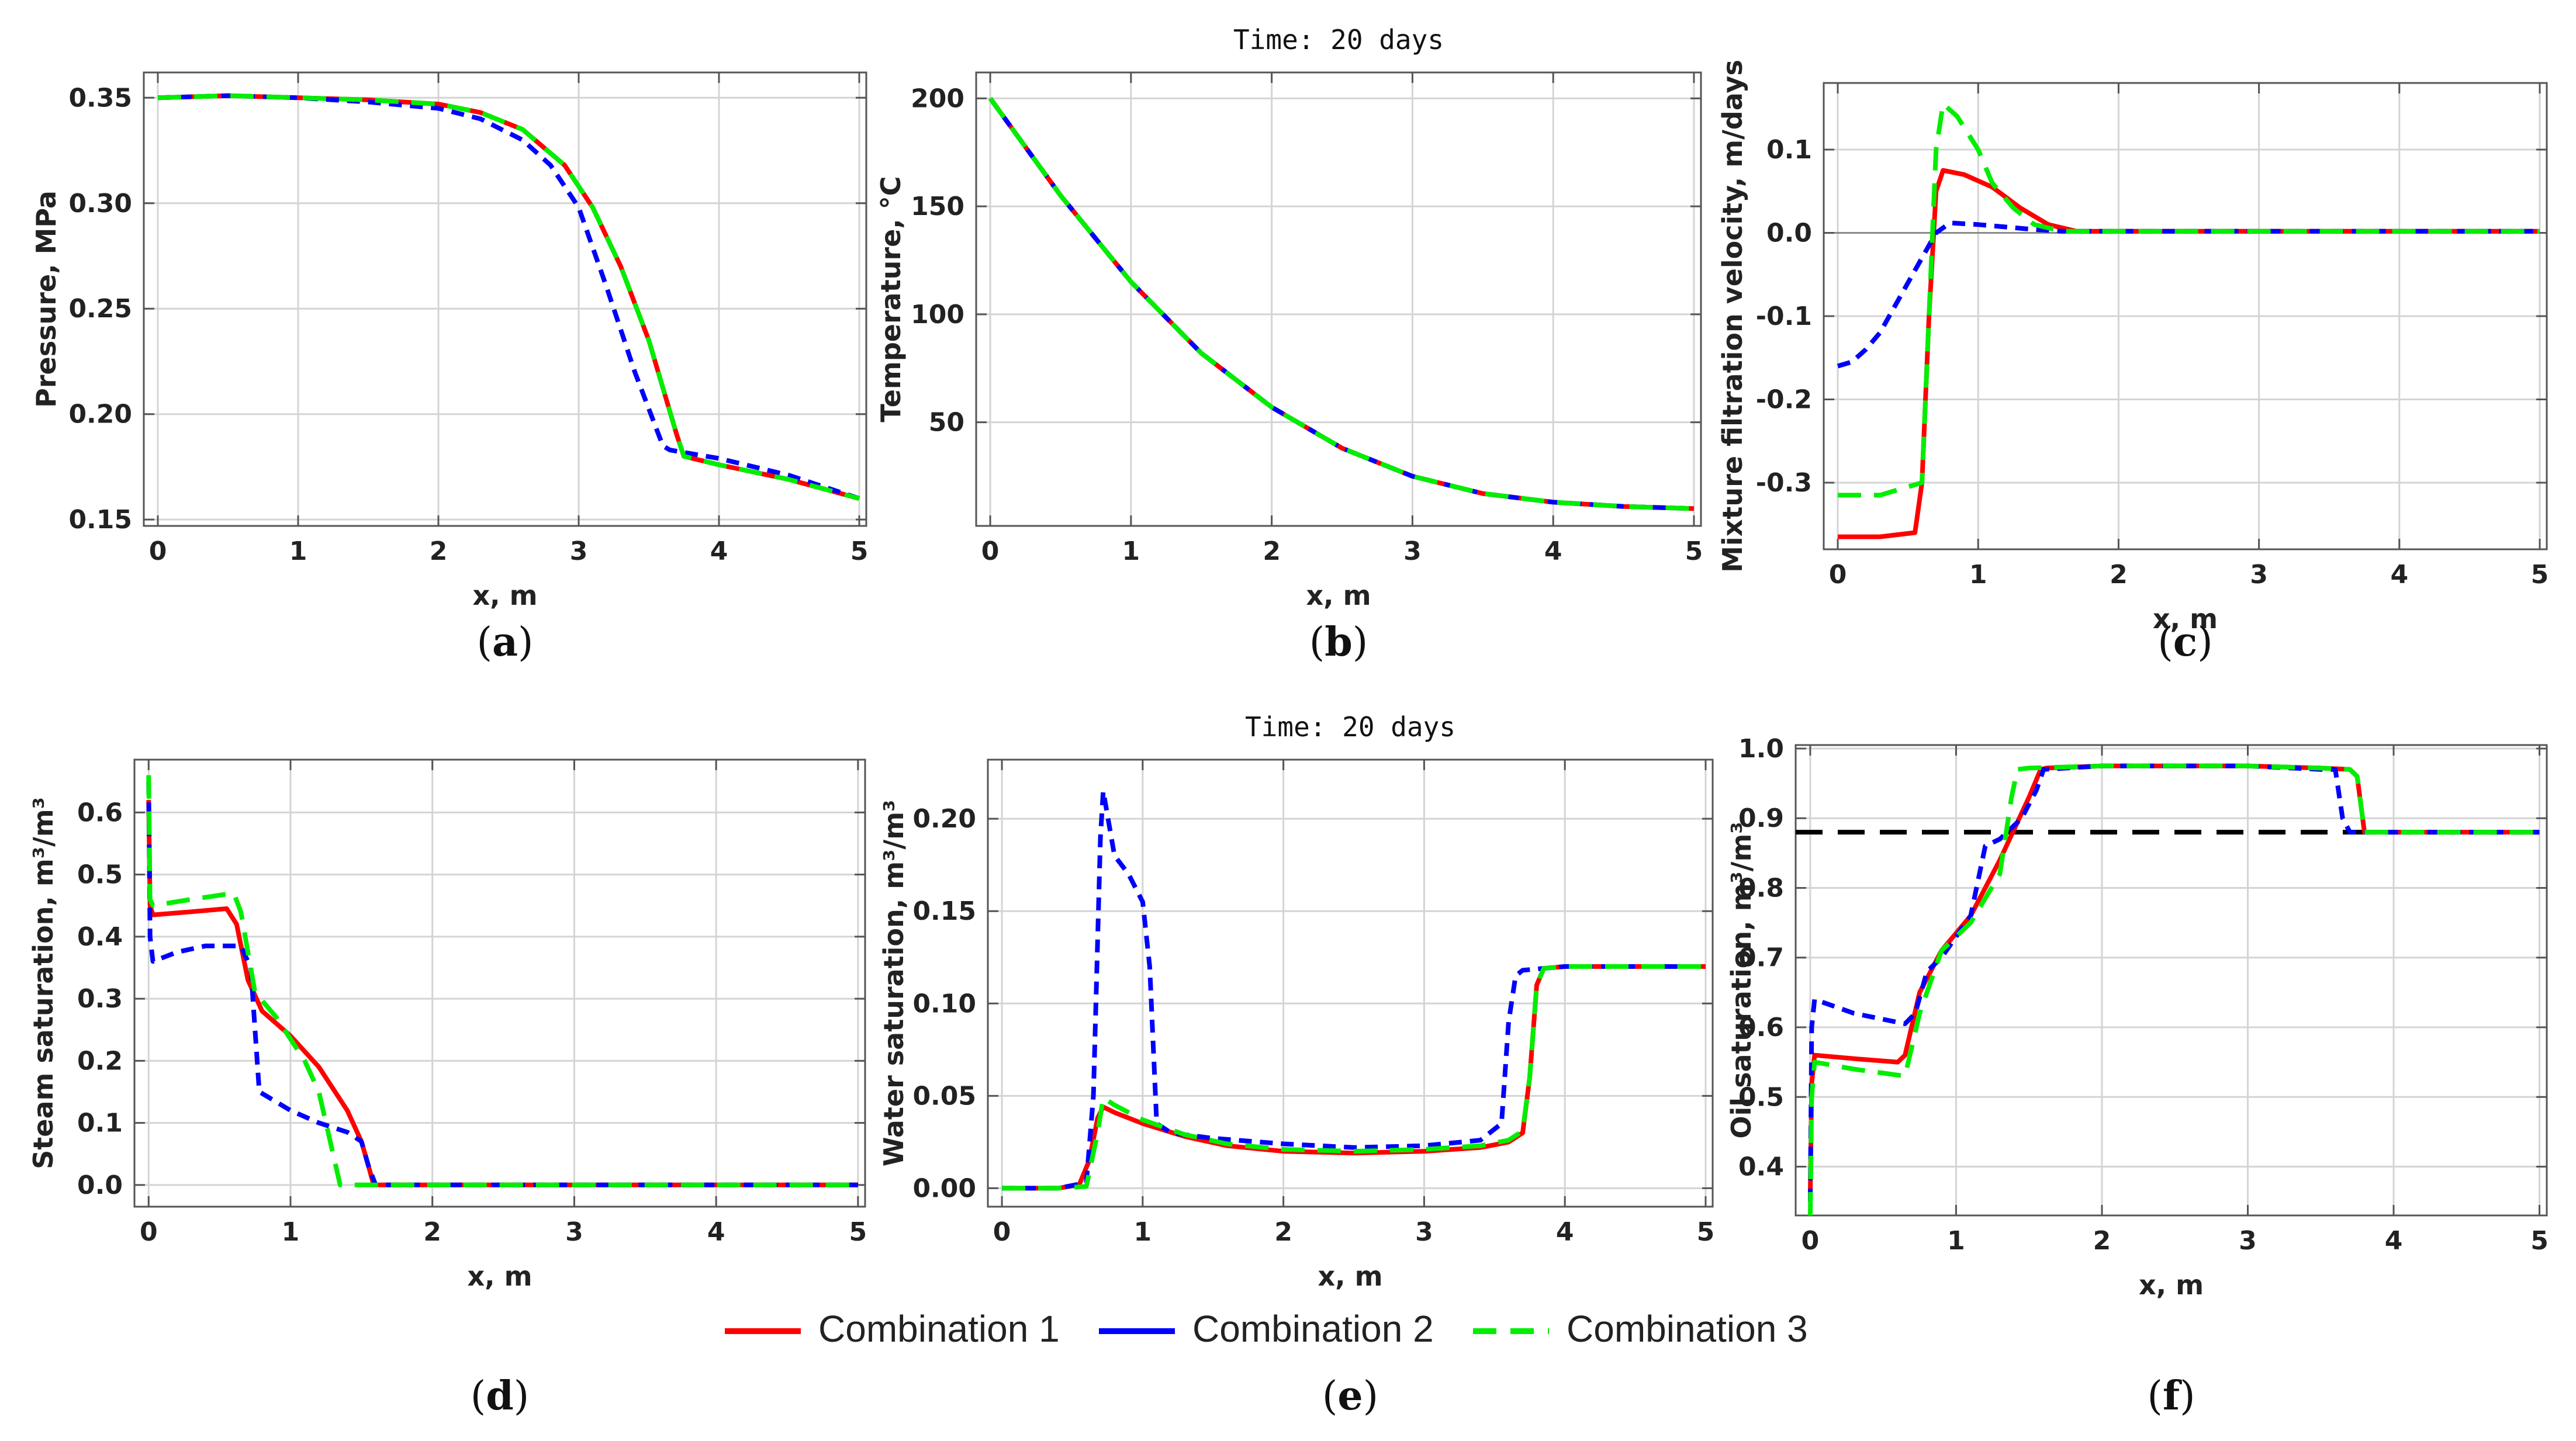 Image resolution: width=2576 pixels, height=1441 pixels. What do you see at coordinates (1350, 1396) in the screenshot?
I see `panel-caption: (e)` at bounding box center [1350, 1396].